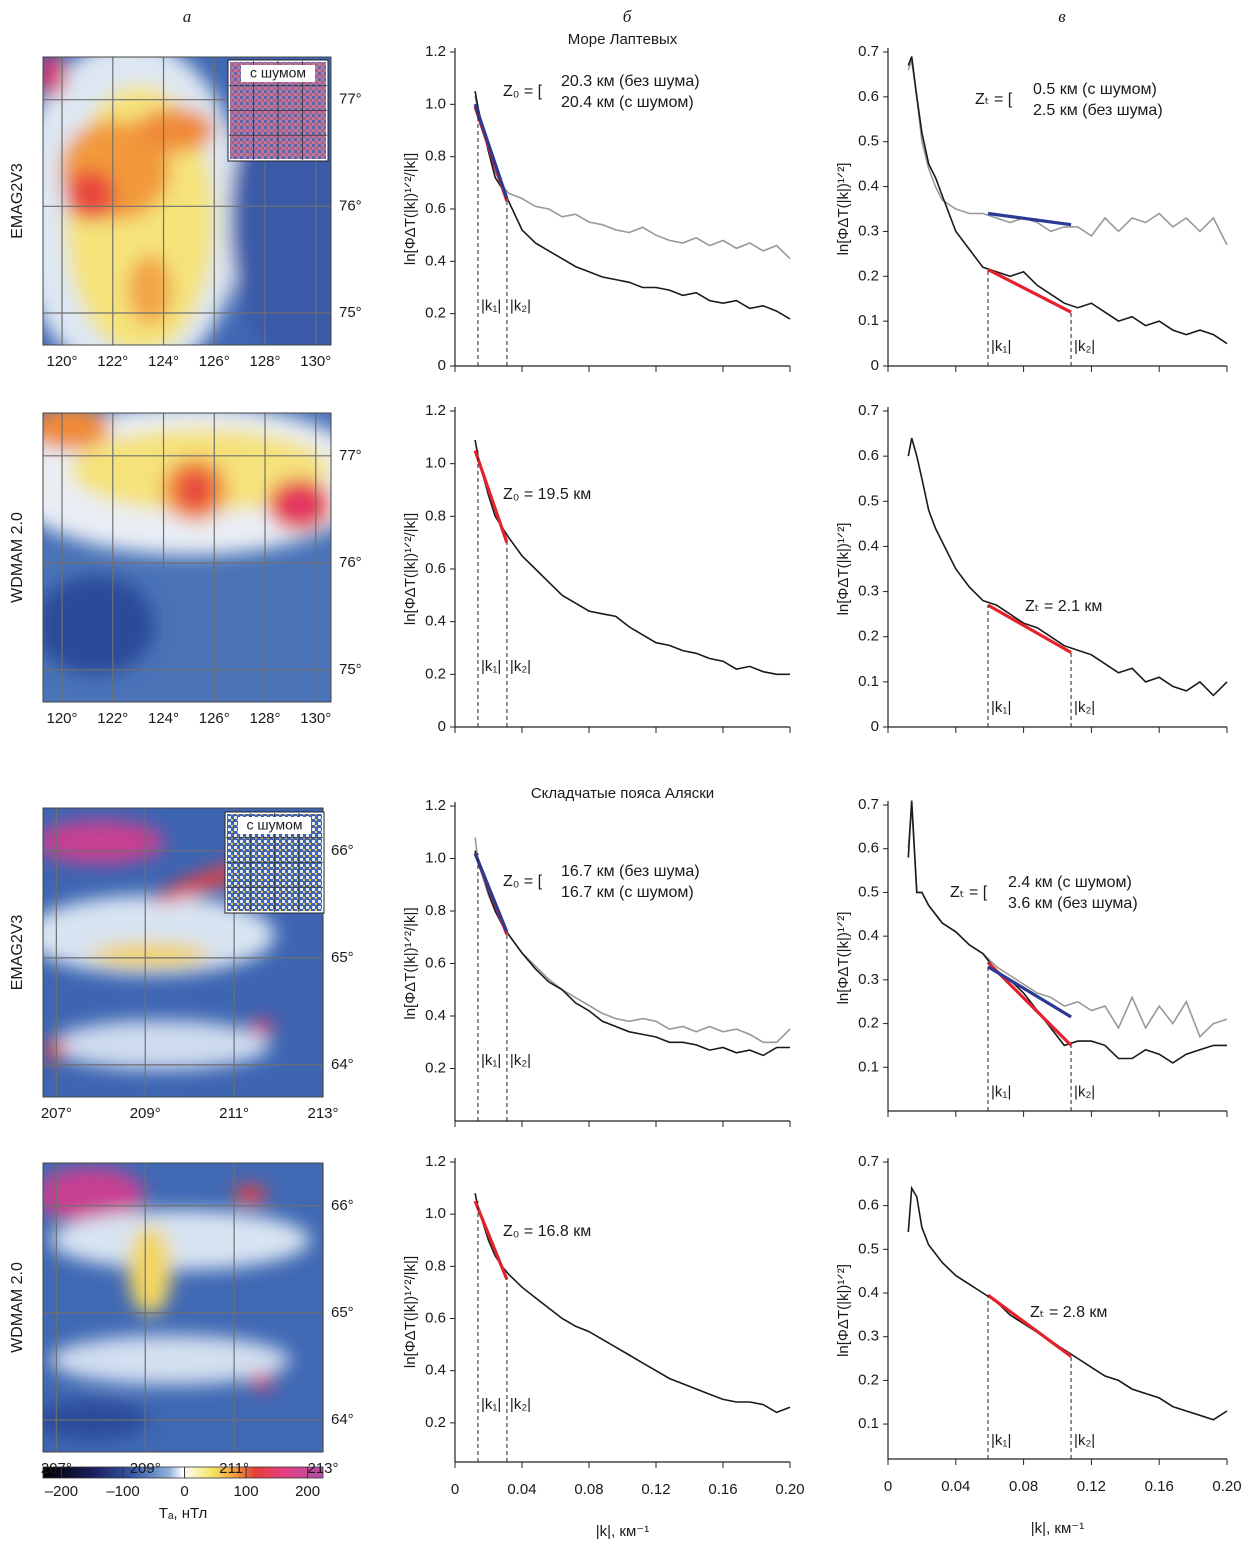  What do you see at coordinates (214, 718) in the screenshot?
I see `x-tick-label: 126°` at bounding box center [214, 718].